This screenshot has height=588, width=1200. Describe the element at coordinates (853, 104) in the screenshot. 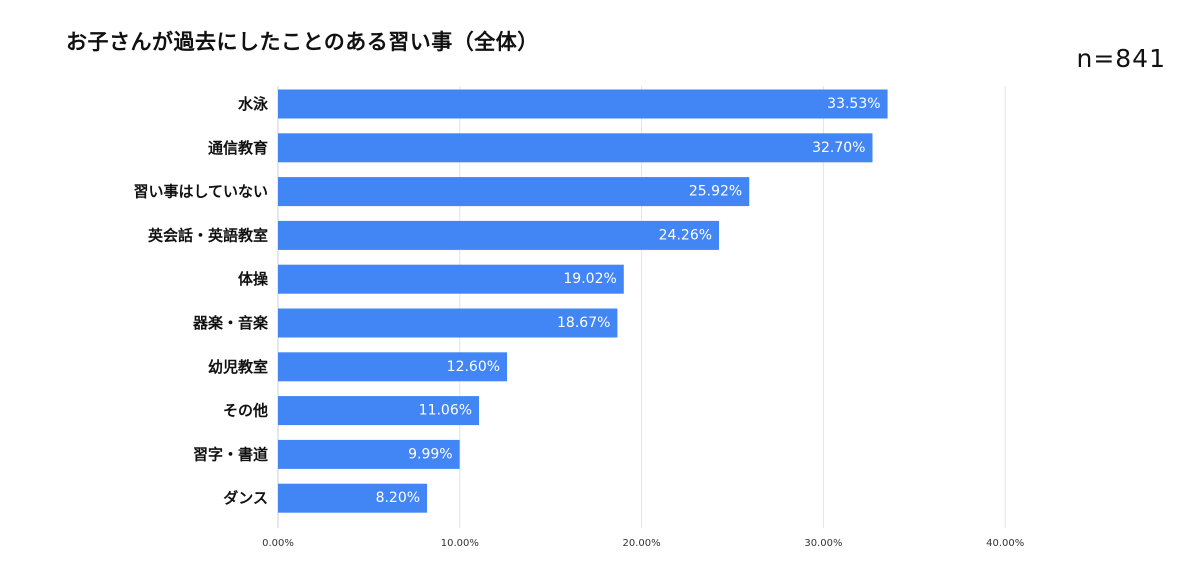

I see `value-label: 33.53%` at that location.